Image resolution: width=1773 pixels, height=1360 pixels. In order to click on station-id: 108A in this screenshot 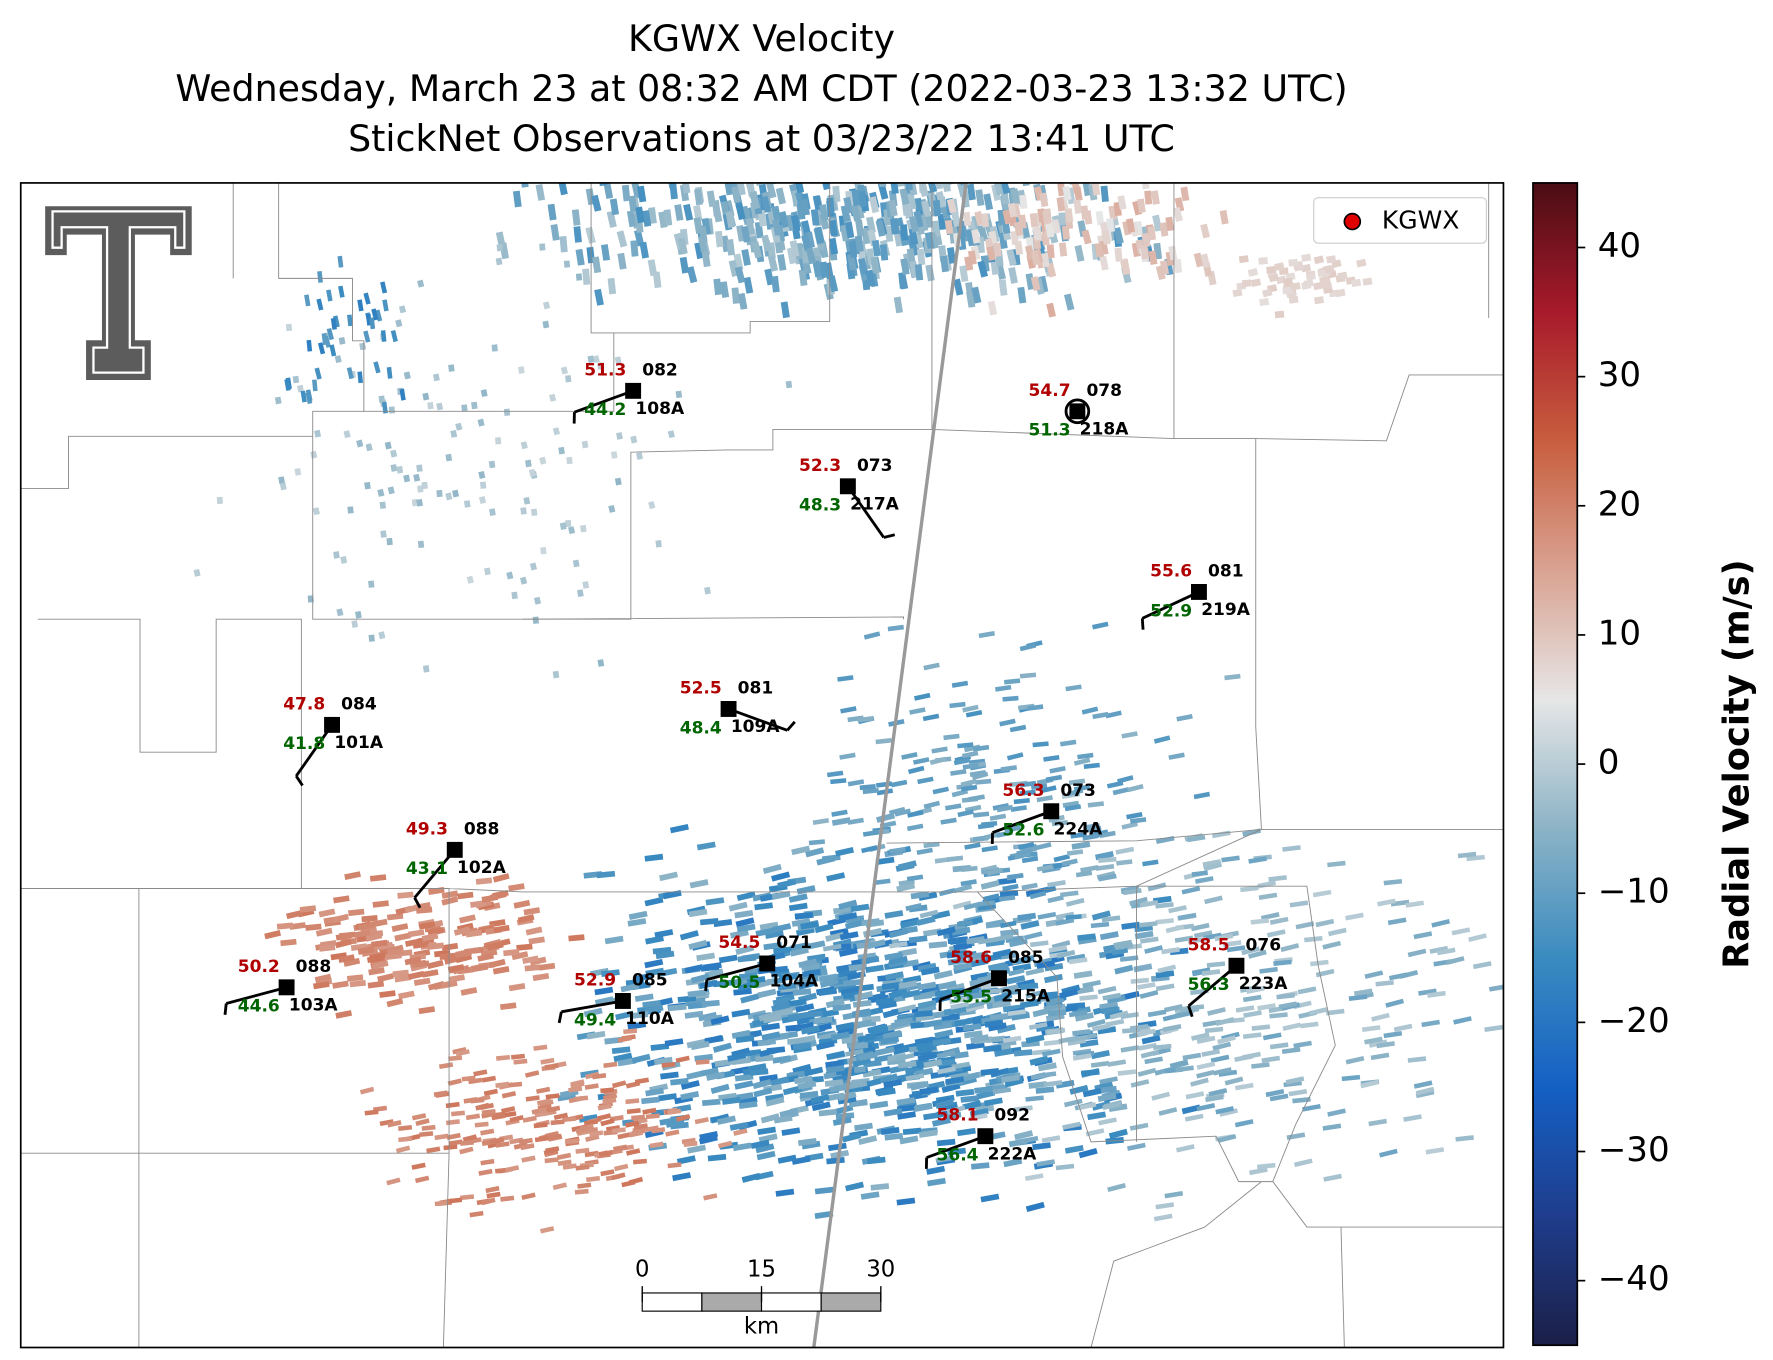, I will do `click(660, 409)`.